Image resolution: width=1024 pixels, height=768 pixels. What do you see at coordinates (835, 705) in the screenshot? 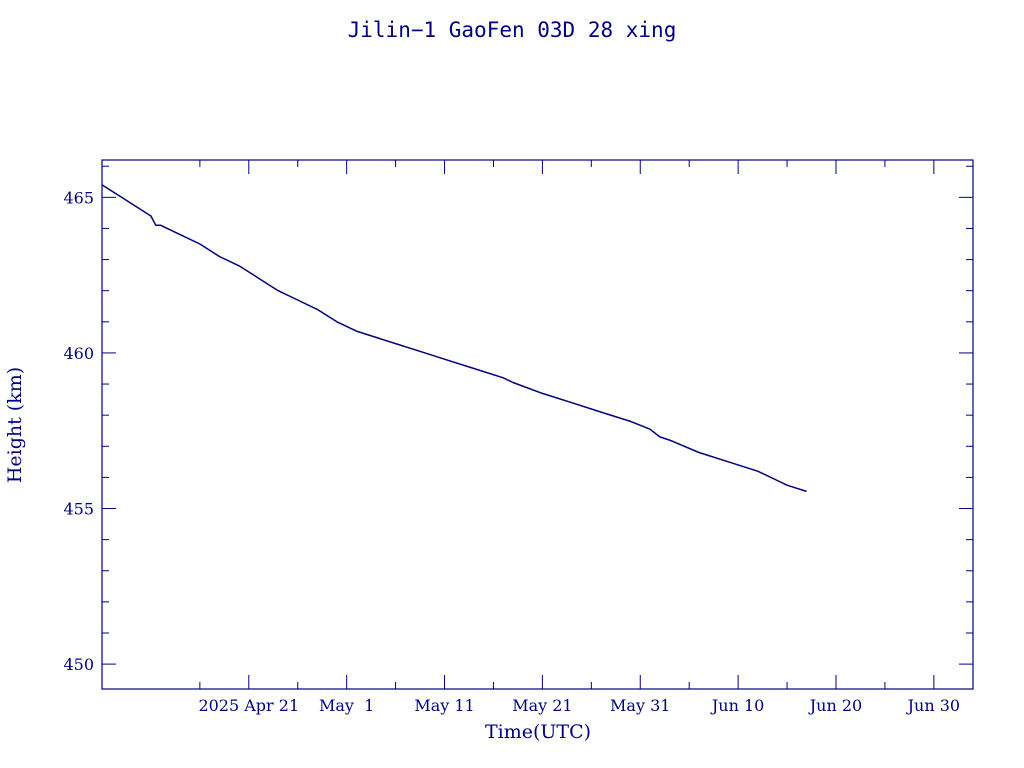
I see `x-tick-label: Jun 20` at bounding box center [835, 705].